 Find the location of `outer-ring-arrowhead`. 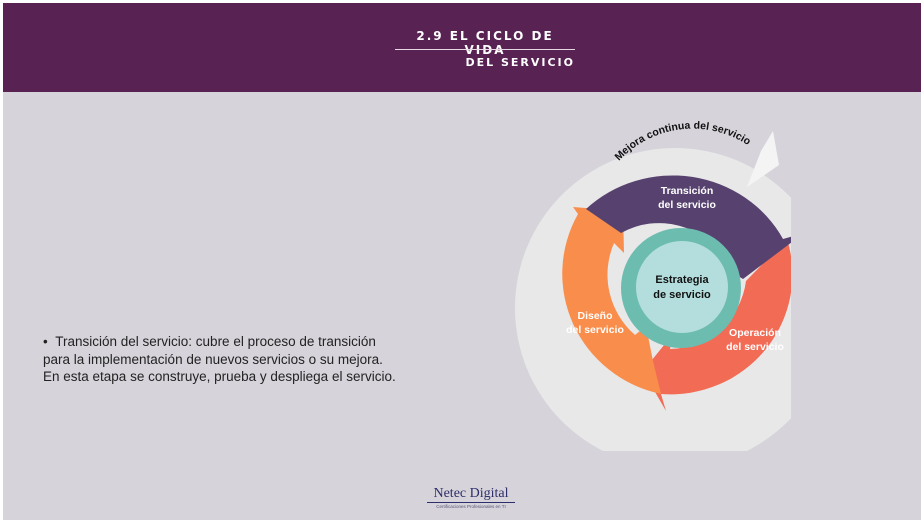

outer-ring-arrowhead is located at coordinates (763, 159).